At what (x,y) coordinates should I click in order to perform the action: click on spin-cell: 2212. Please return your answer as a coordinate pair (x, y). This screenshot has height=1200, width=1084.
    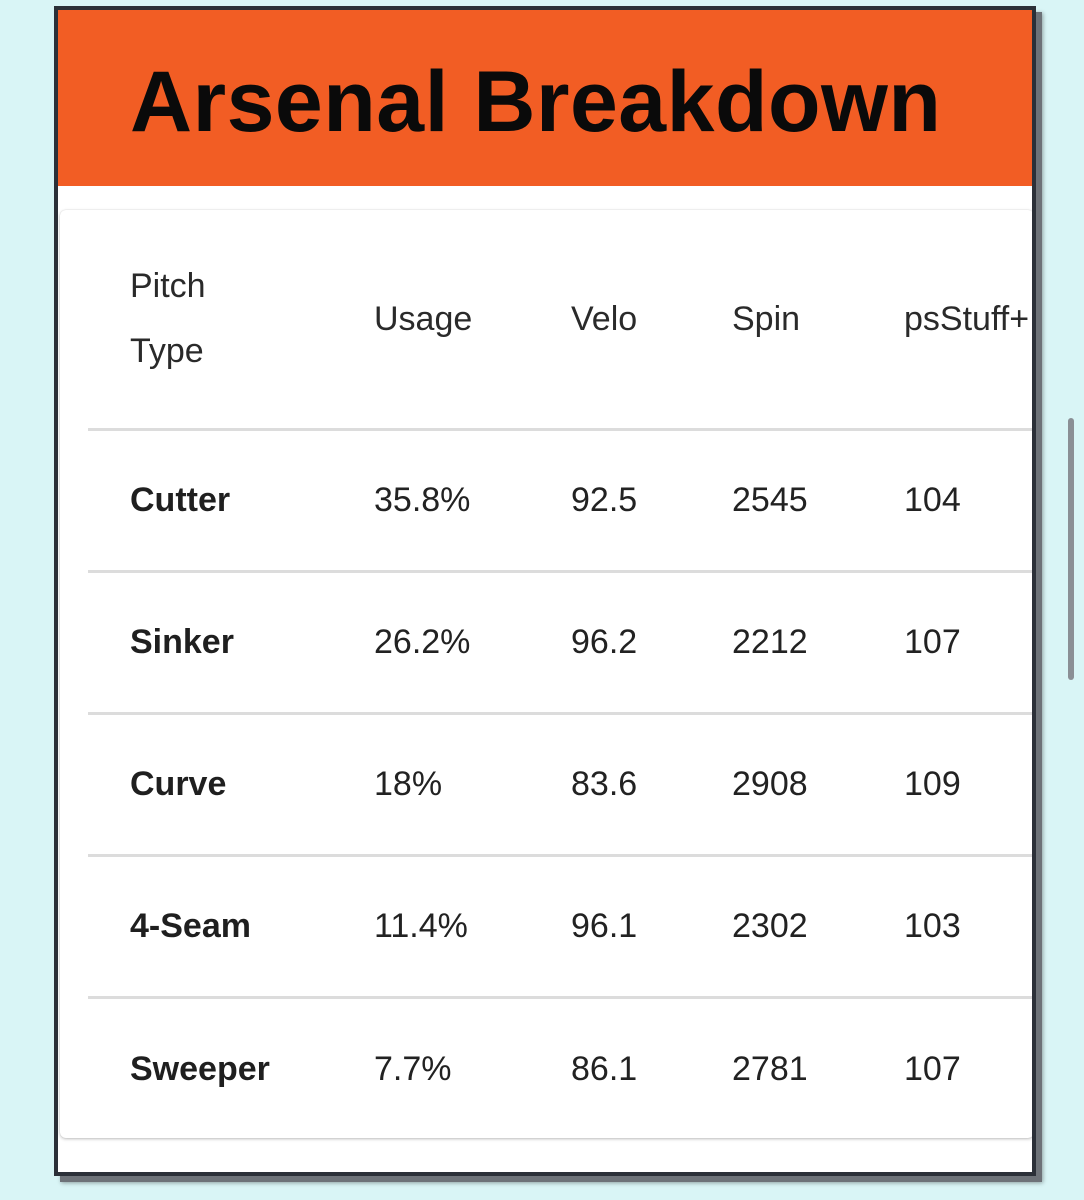
    Looking at the image, I should click on (770, 642).